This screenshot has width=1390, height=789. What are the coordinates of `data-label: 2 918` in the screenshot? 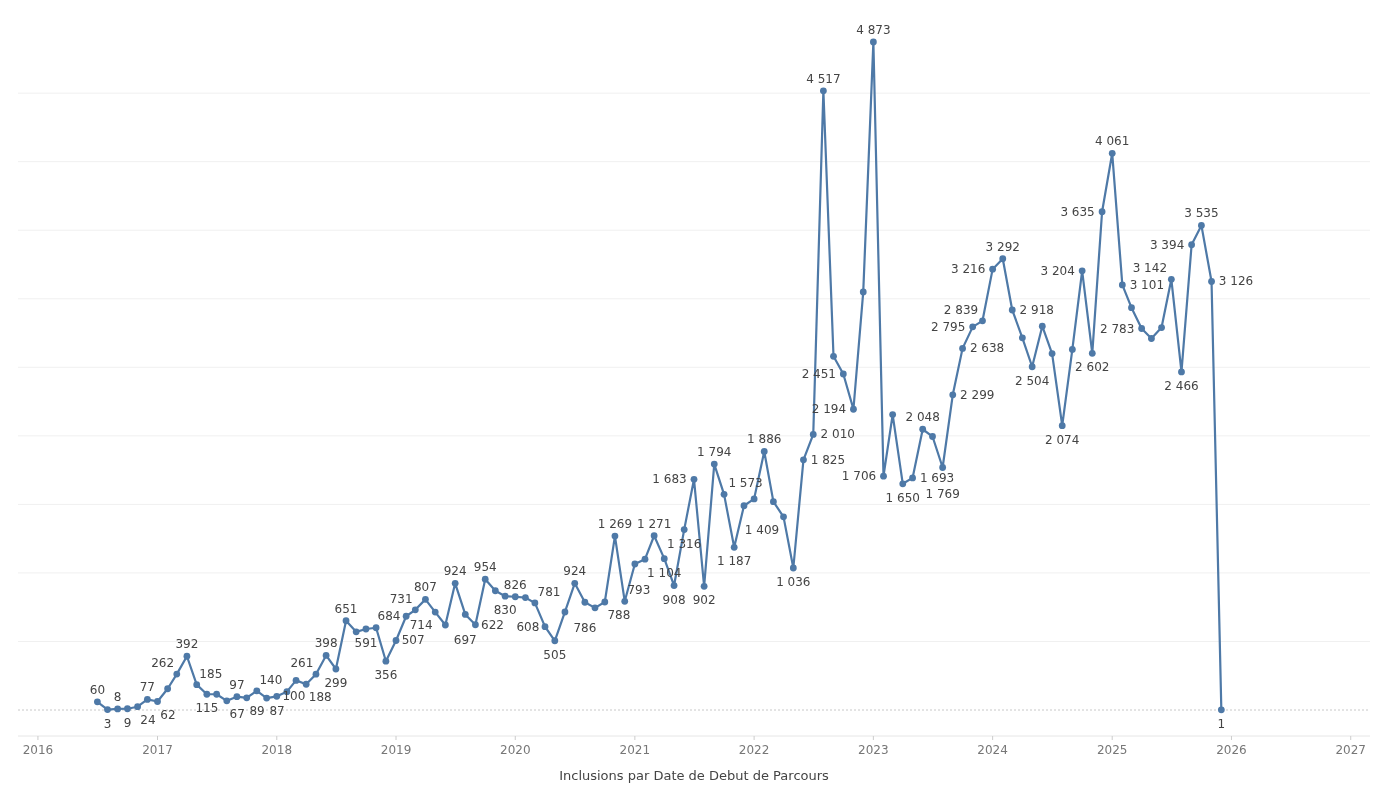 It's located at (1036, 310).